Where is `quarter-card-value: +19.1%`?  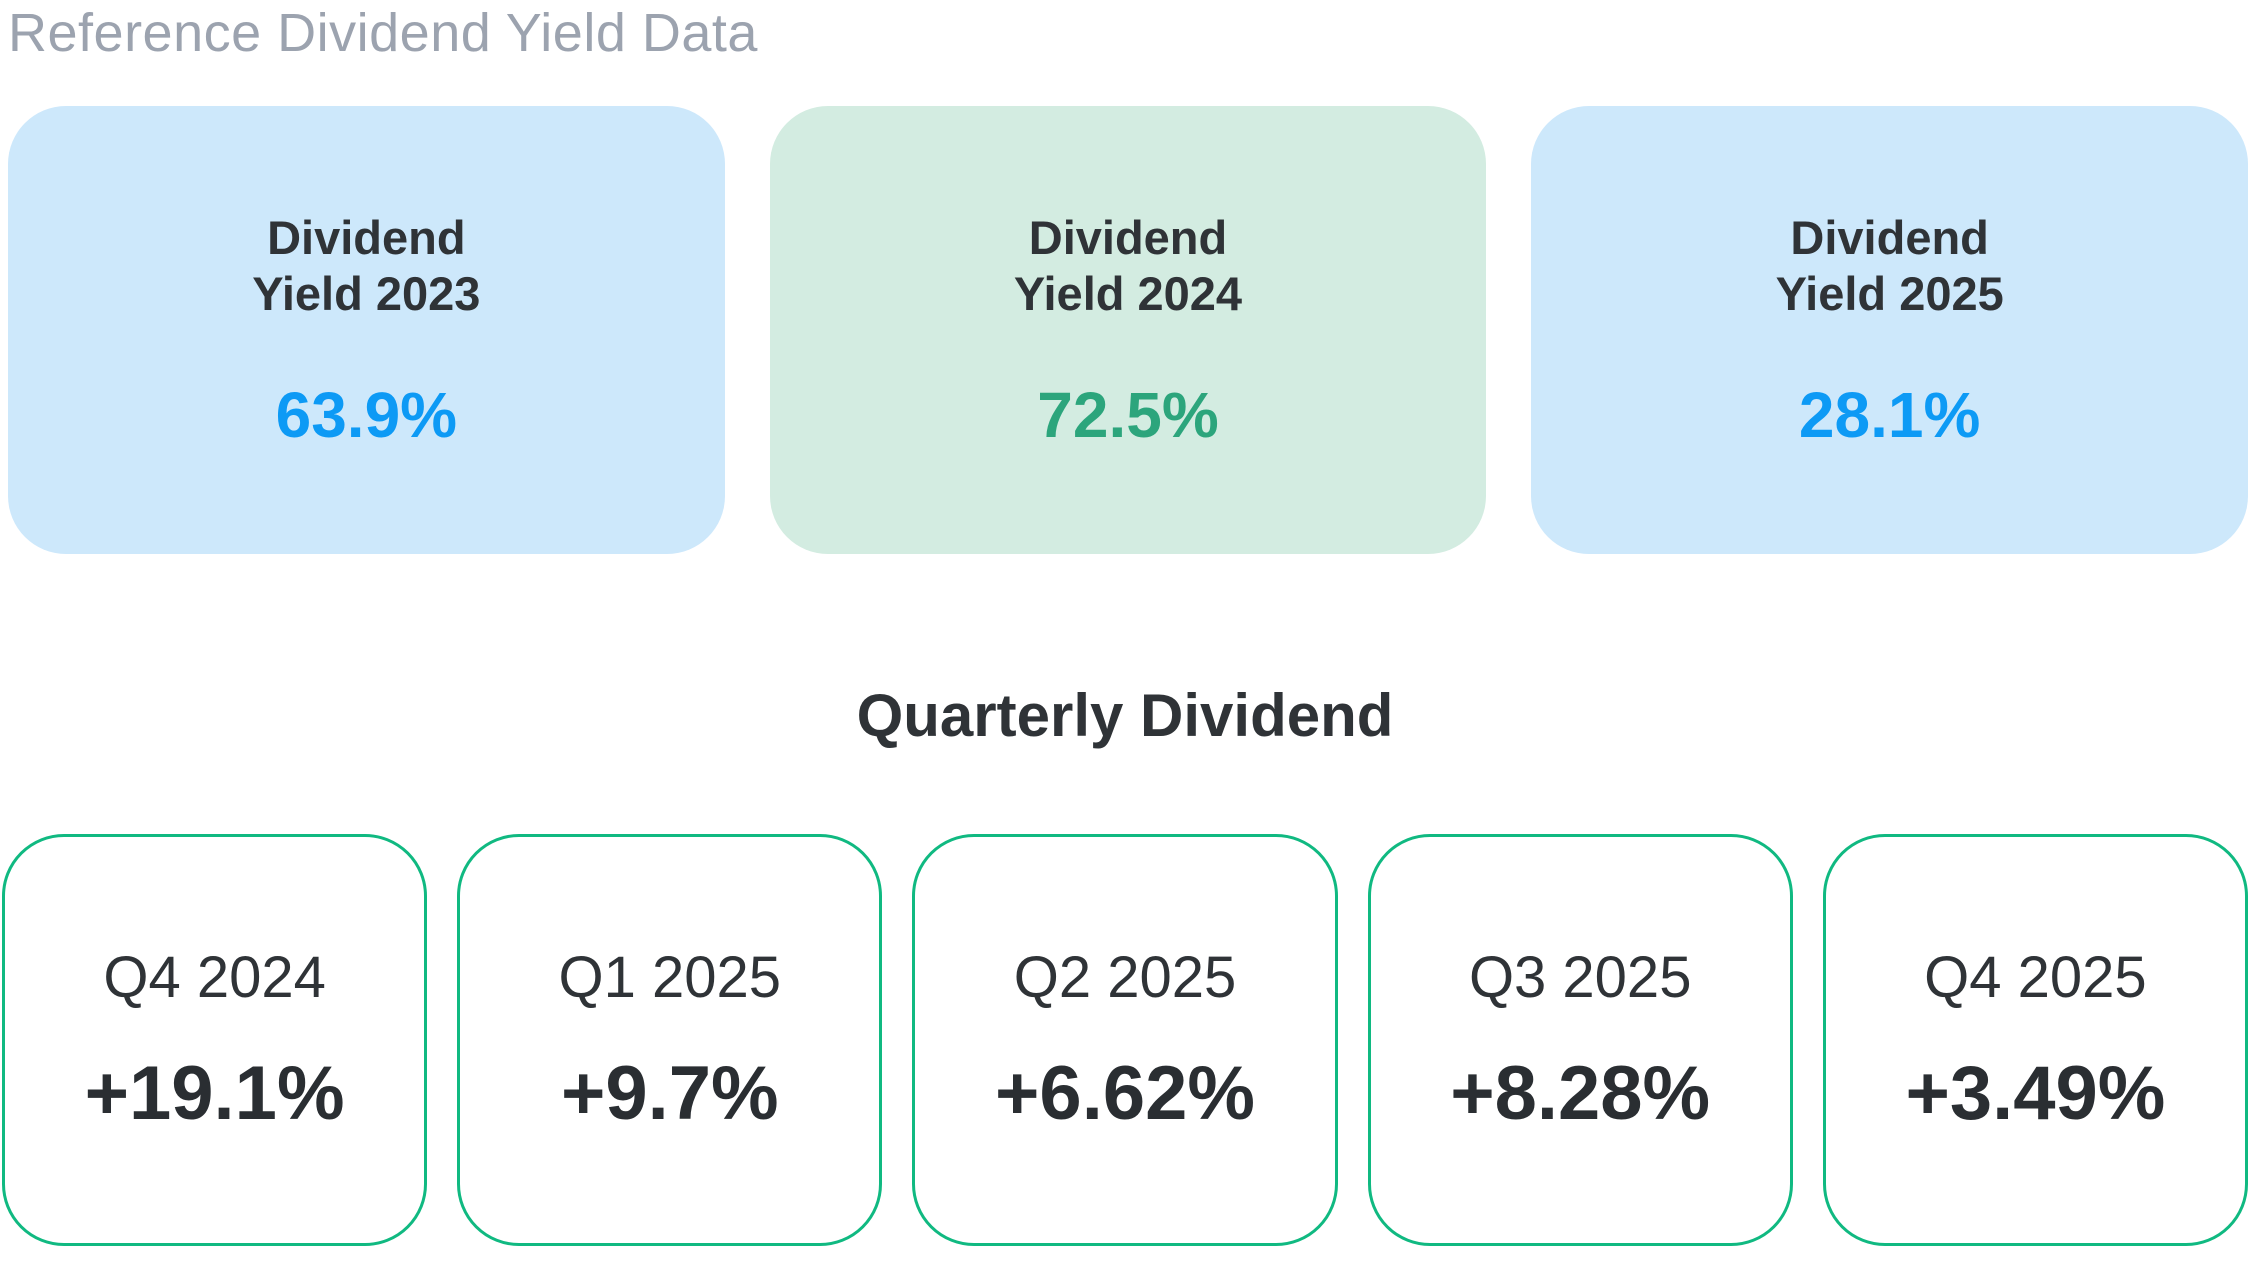 quarter-card-value: +19.1% is located at coordinates (214, 1093).